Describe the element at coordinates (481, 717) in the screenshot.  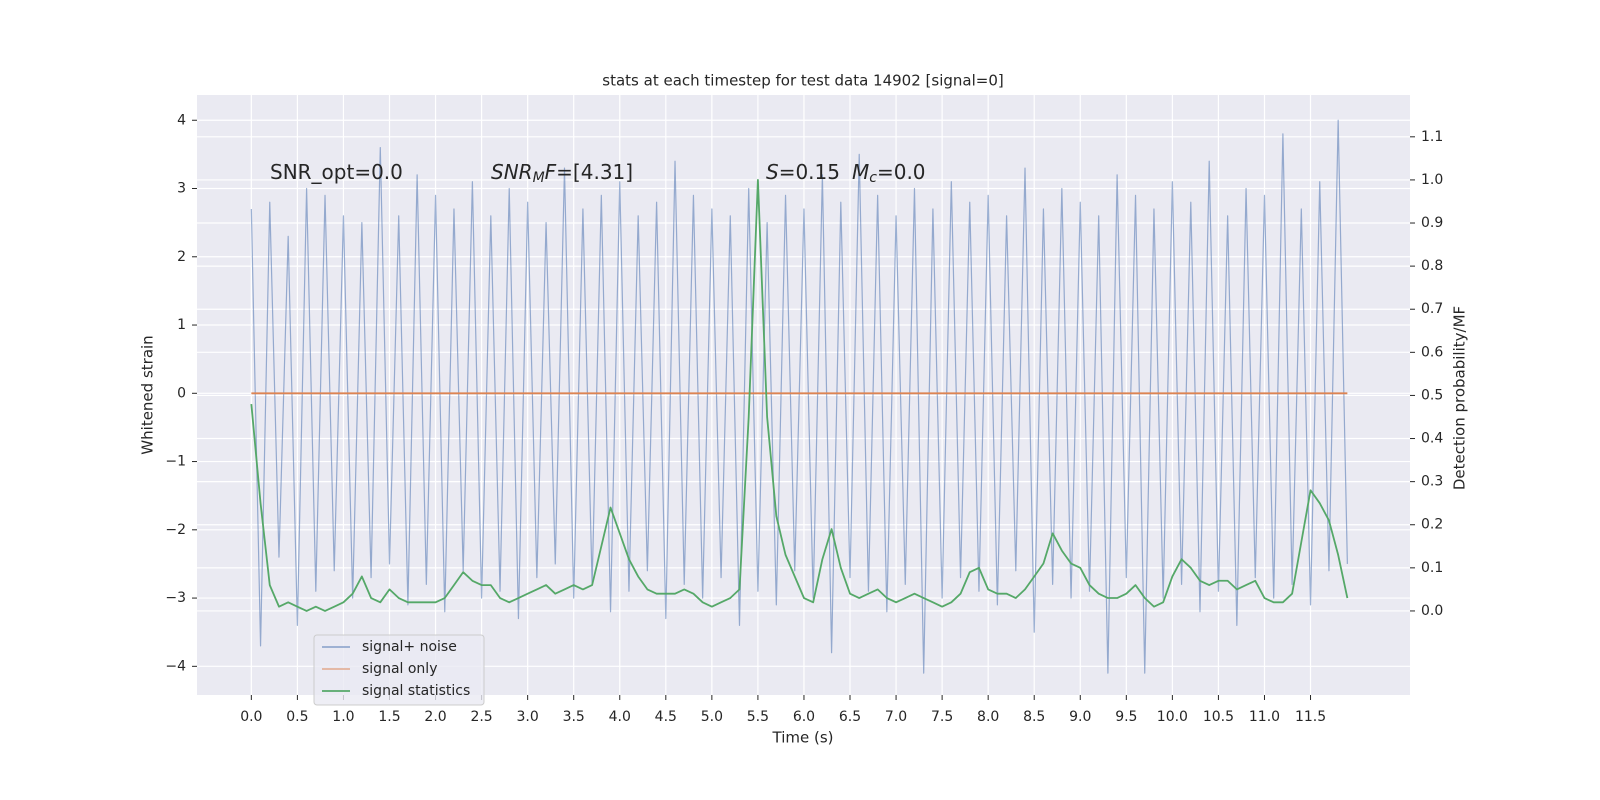
I see `x-tick-label: 2.5` at that location.